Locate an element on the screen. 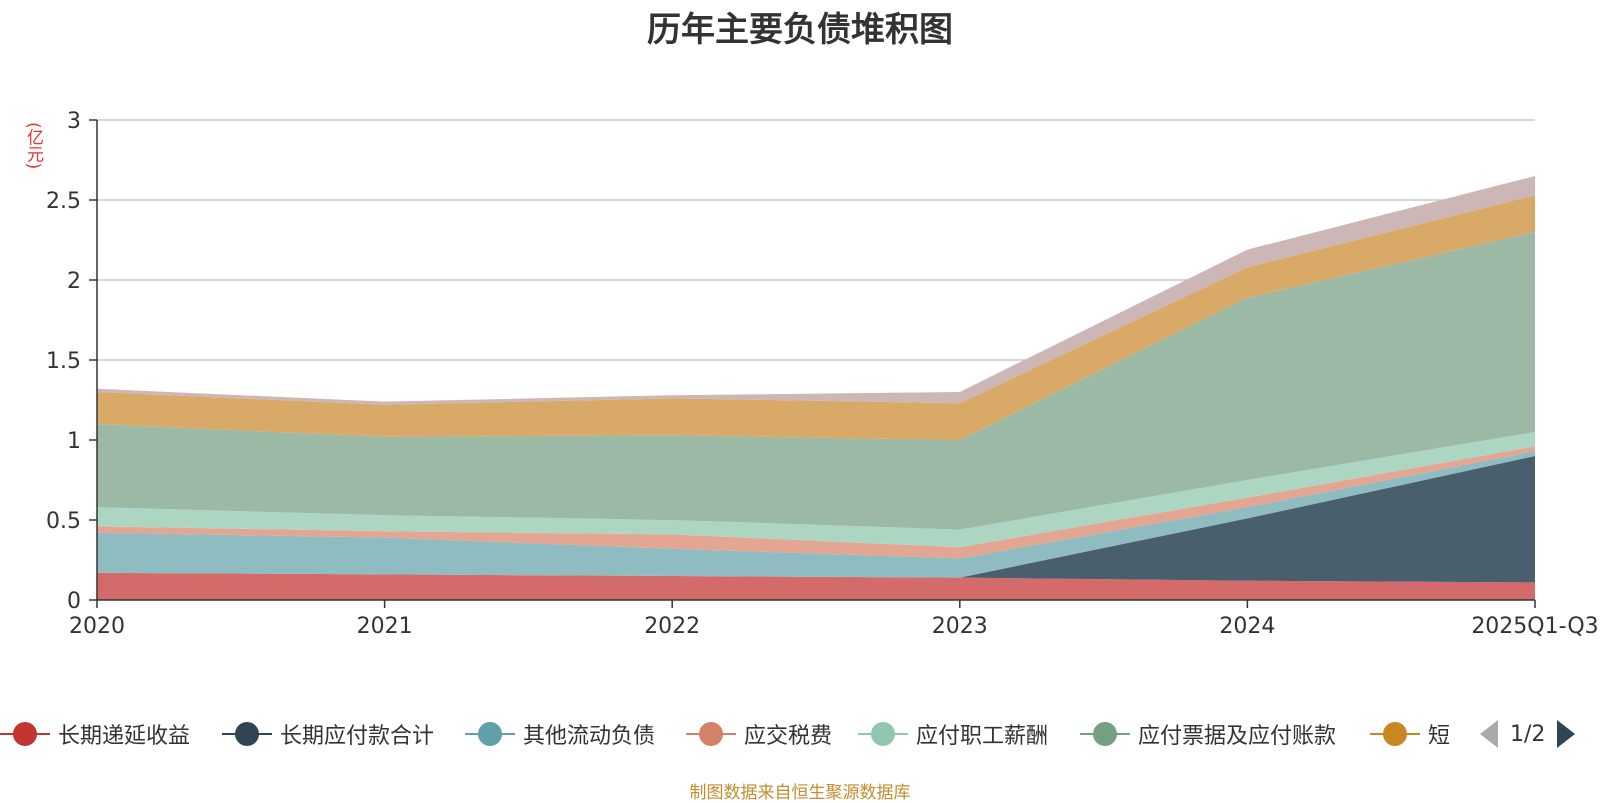 This screenshot has height=803, width=1600. x-tick-label: 2022 is located at coordinates (672, 626).